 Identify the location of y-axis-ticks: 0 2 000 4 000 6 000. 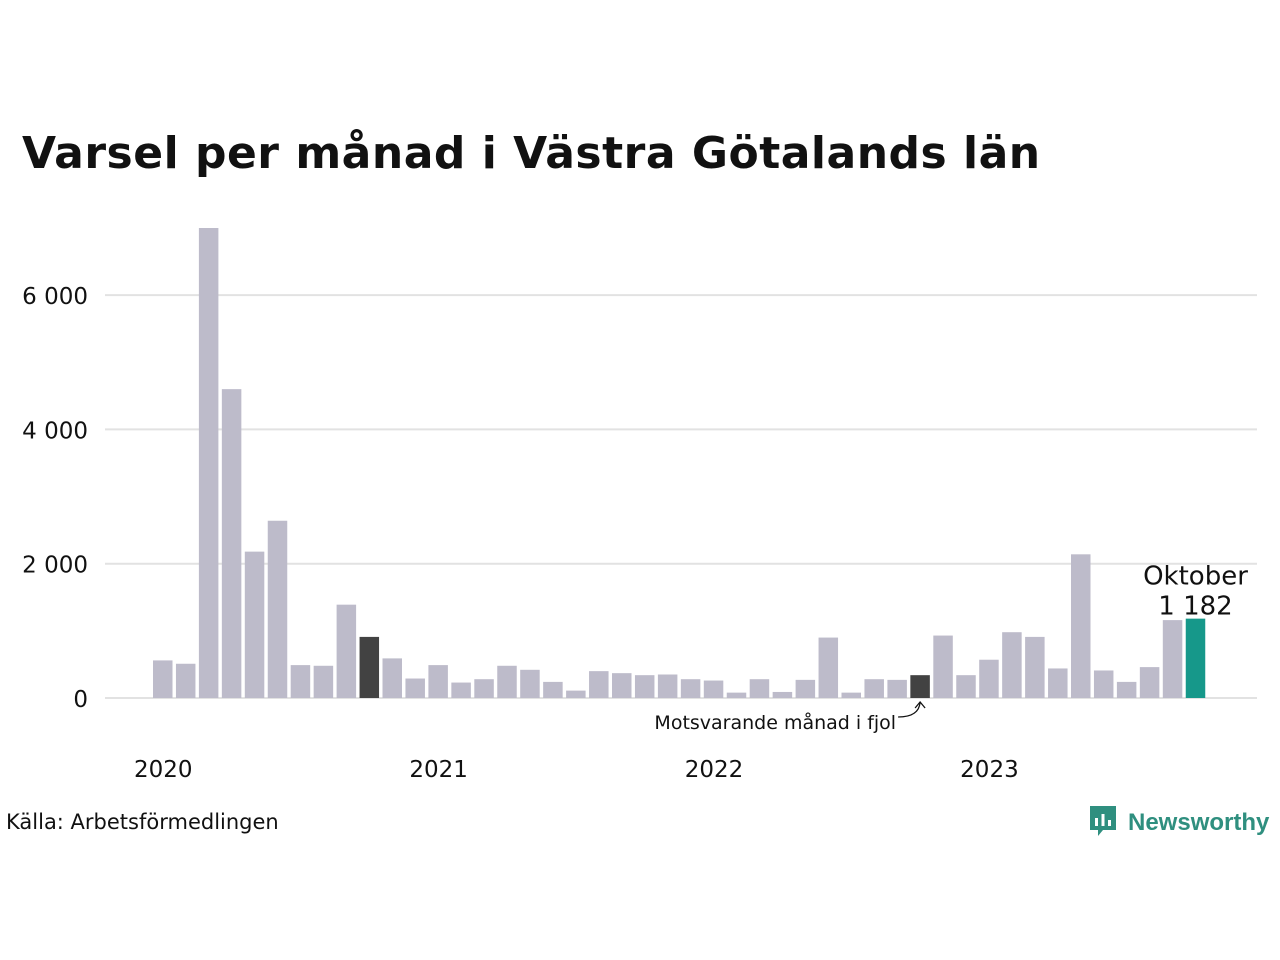
(55, 498).